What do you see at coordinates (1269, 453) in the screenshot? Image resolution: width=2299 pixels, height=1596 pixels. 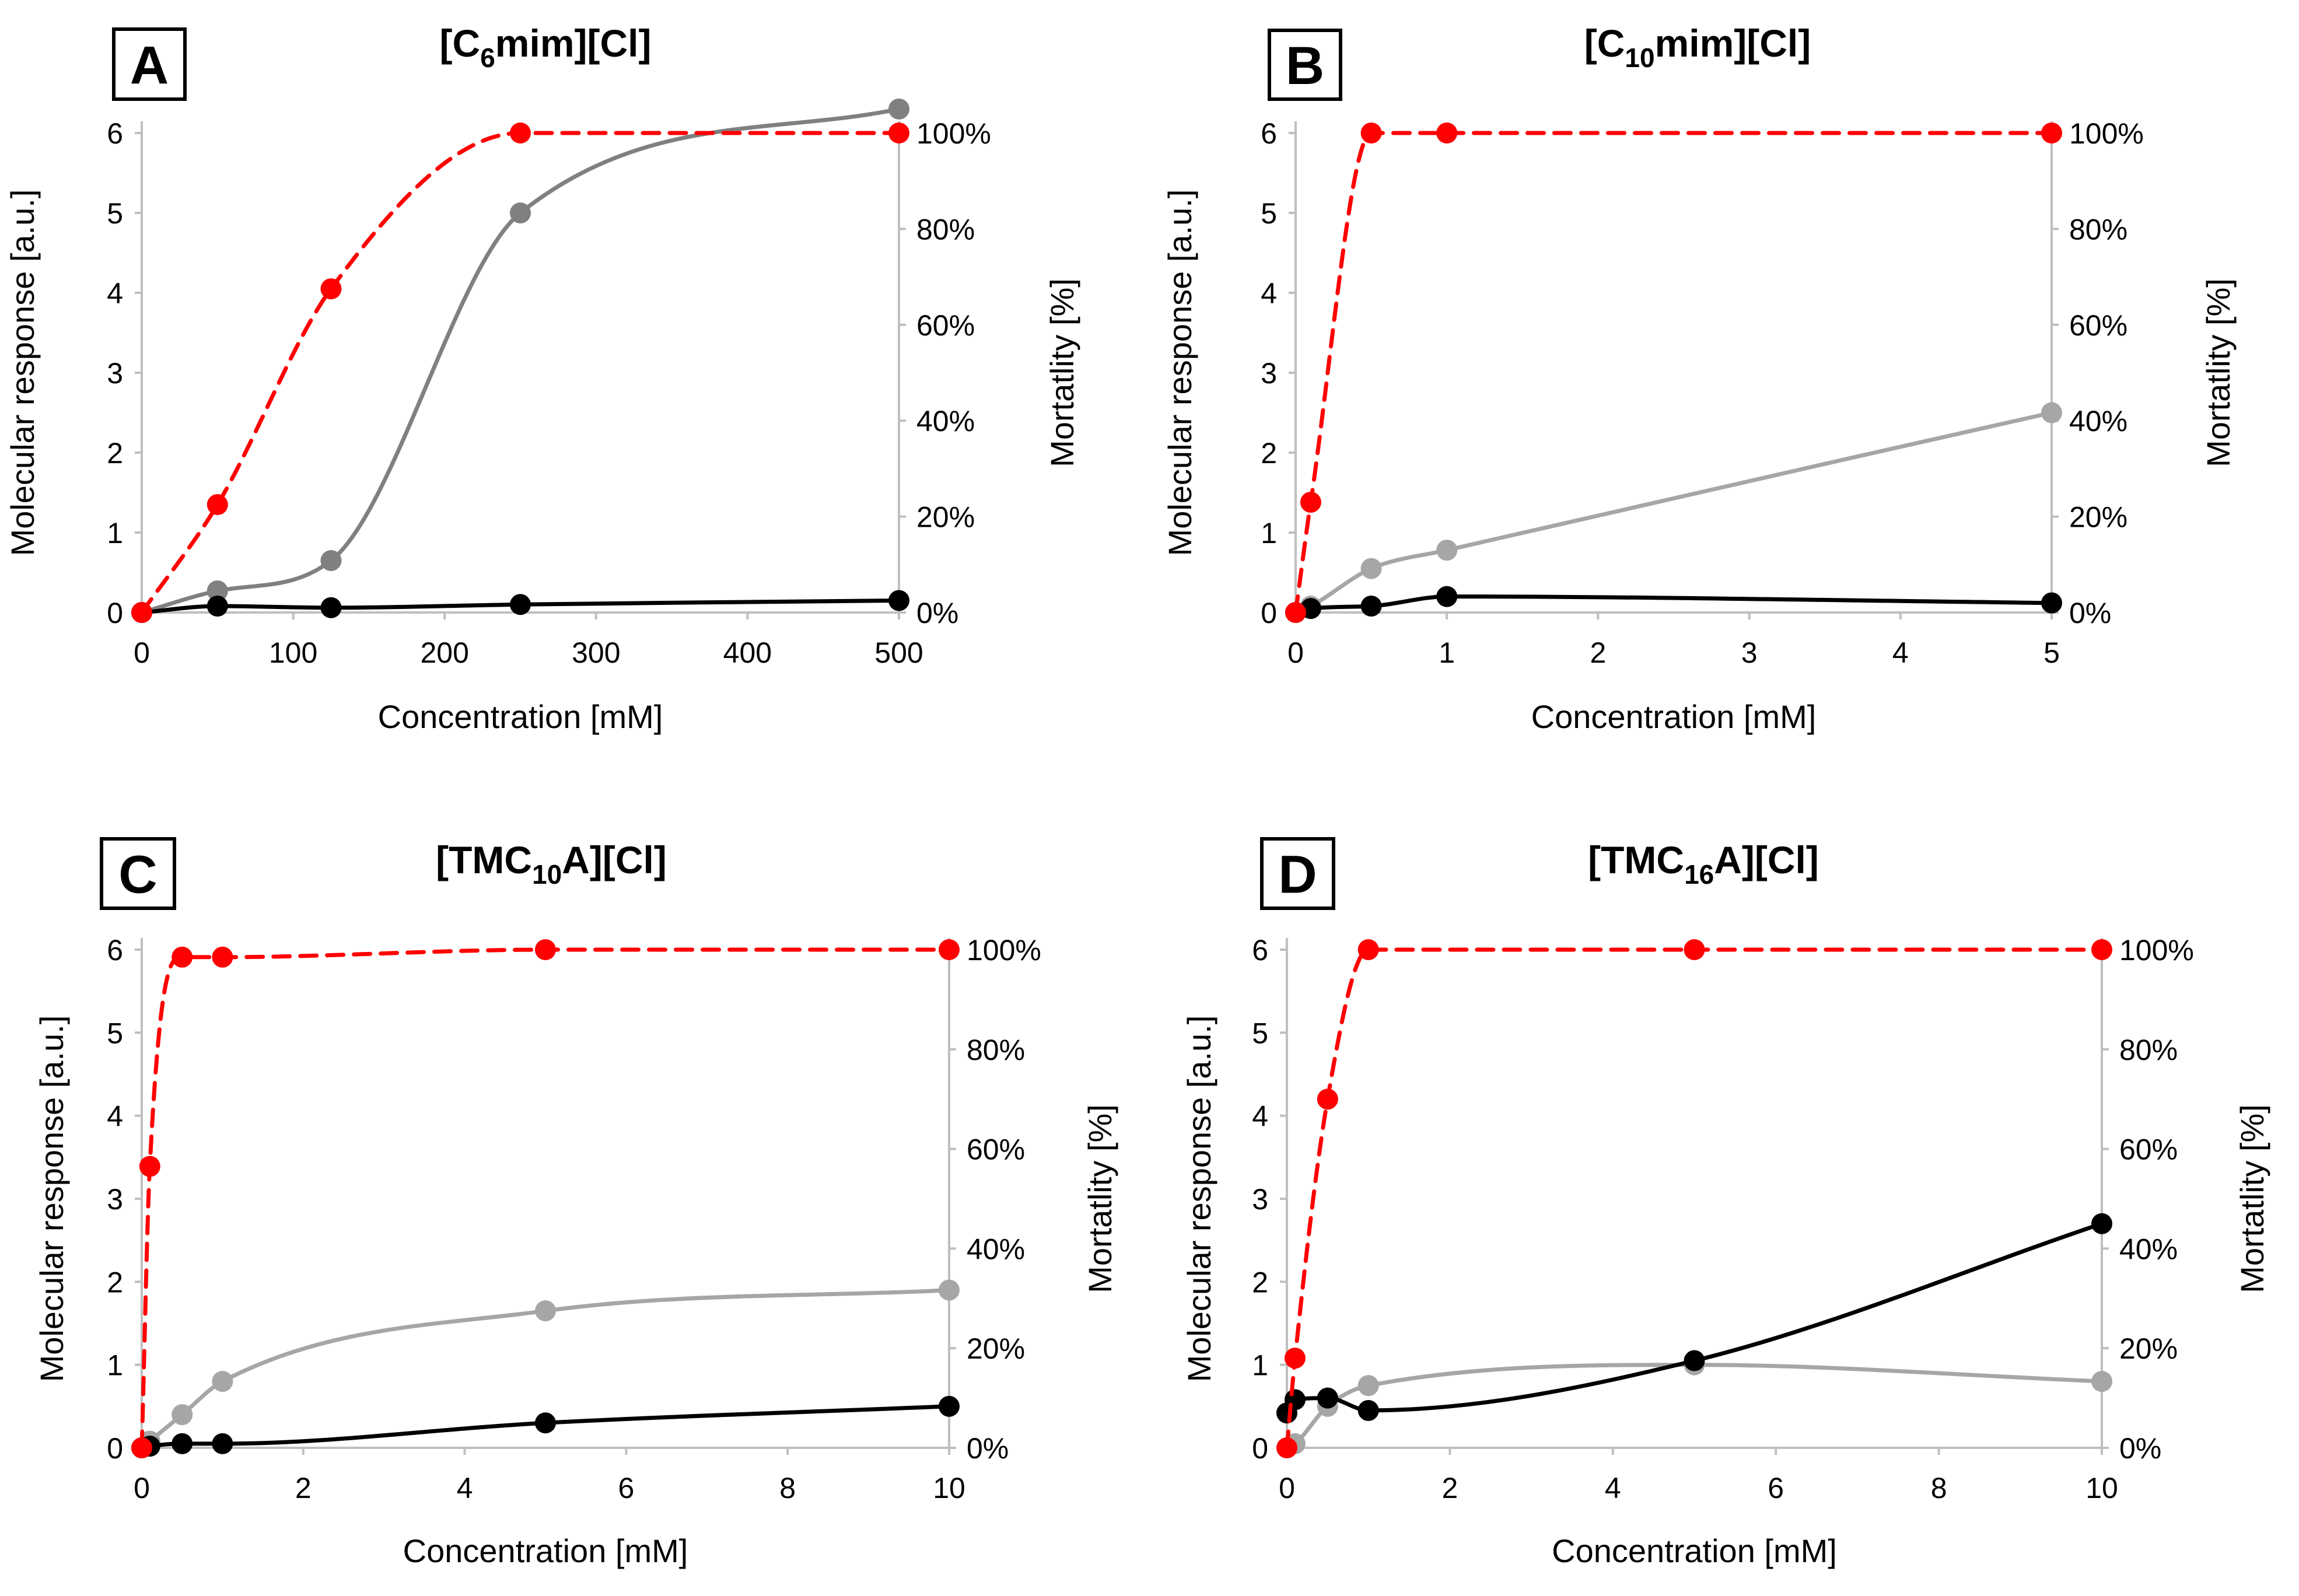 I see `y-tick-label: 2` at bounding box center [1269, 453].